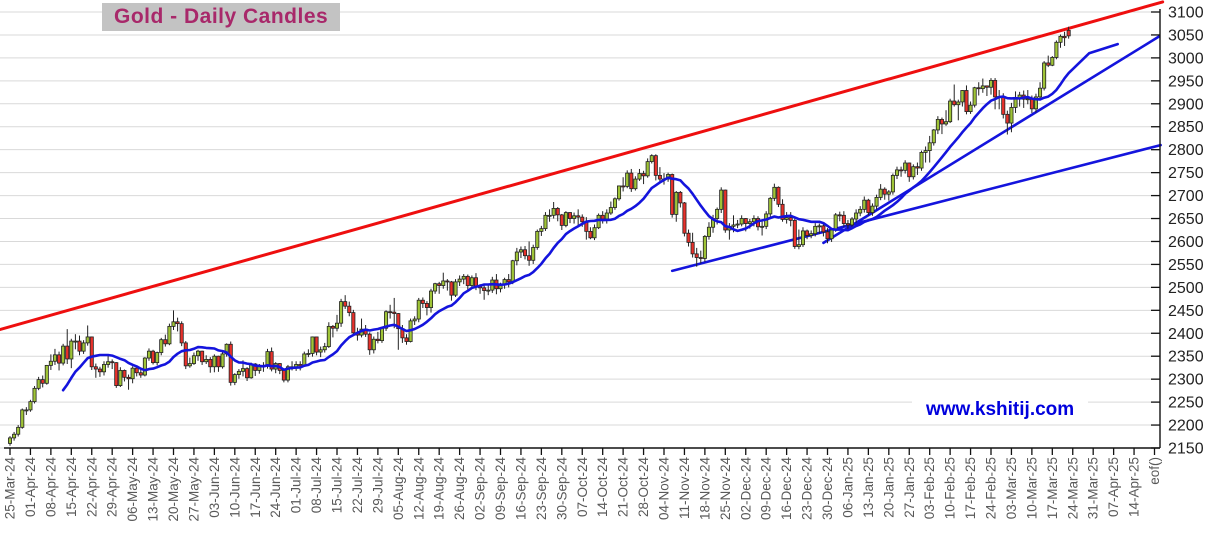  I want to click on x-tick-label: 26-Aug-24, so click(459, 489).